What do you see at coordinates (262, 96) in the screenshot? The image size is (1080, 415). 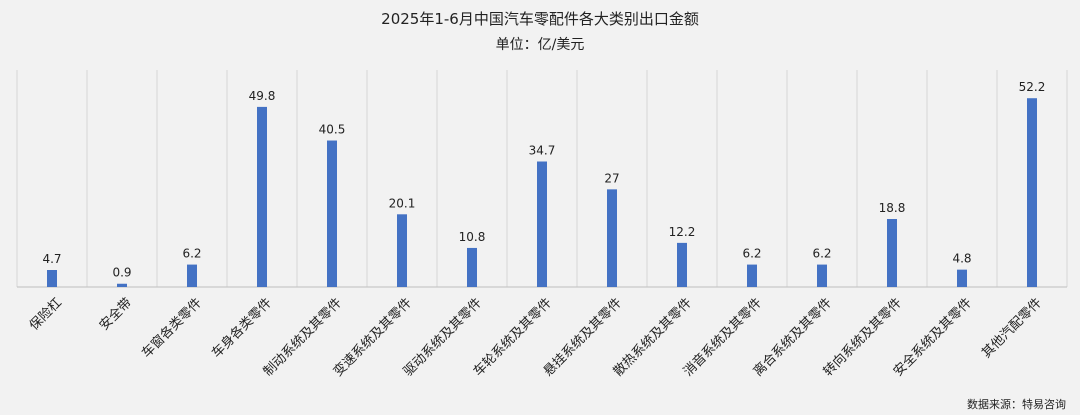 I see `data-label: 49.8` at bounding box center [262, 96].